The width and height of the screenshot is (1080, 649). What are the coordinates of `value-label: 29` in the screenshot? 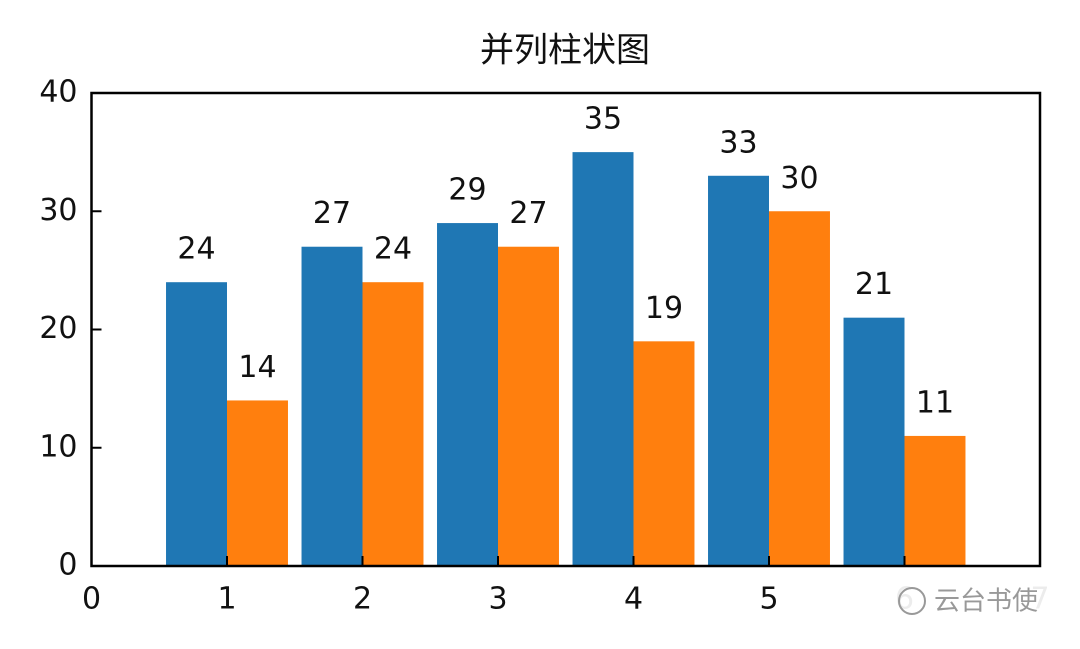 It's located at (467, 190).